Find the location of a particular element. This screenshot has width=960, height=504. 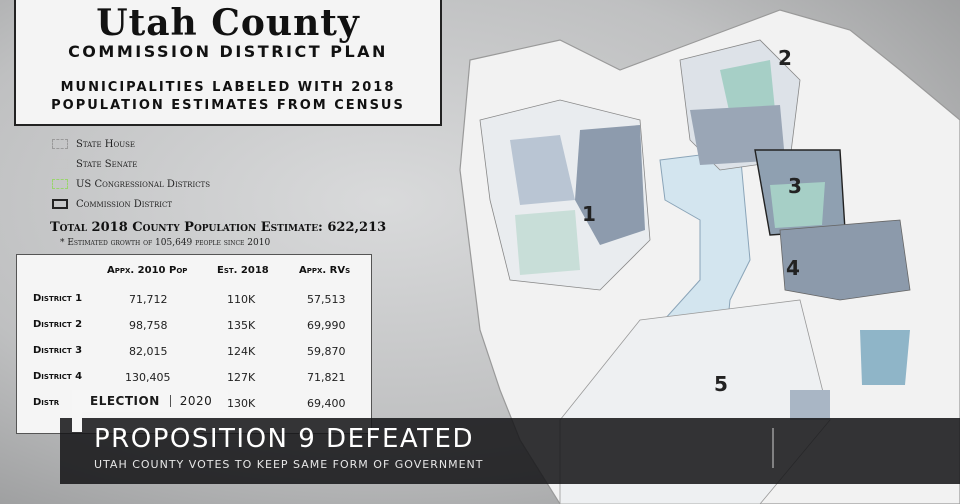

pop-2010-value: 130,405 is located at coordinates (148, 377).